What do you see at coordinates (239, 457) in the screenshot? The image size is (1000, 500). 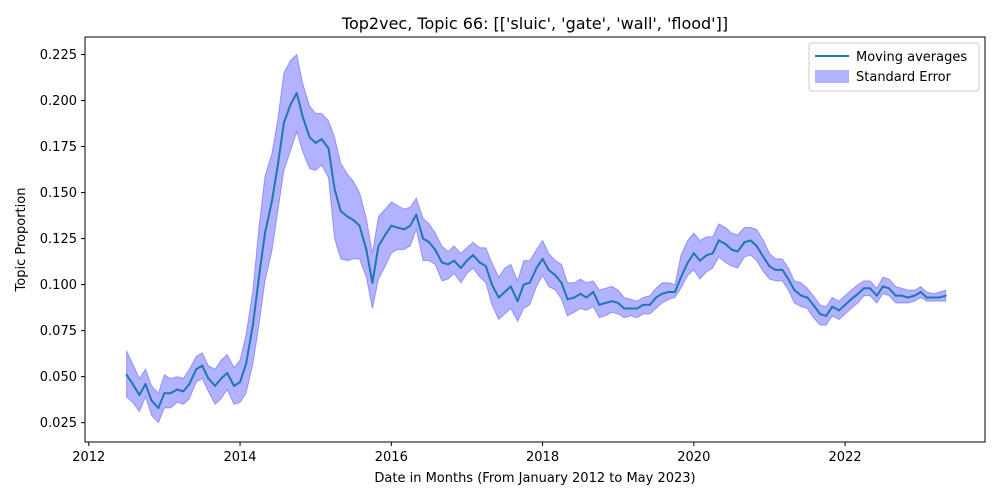 I see `x-tick-label: 2014` at bounding box center [239, 457].